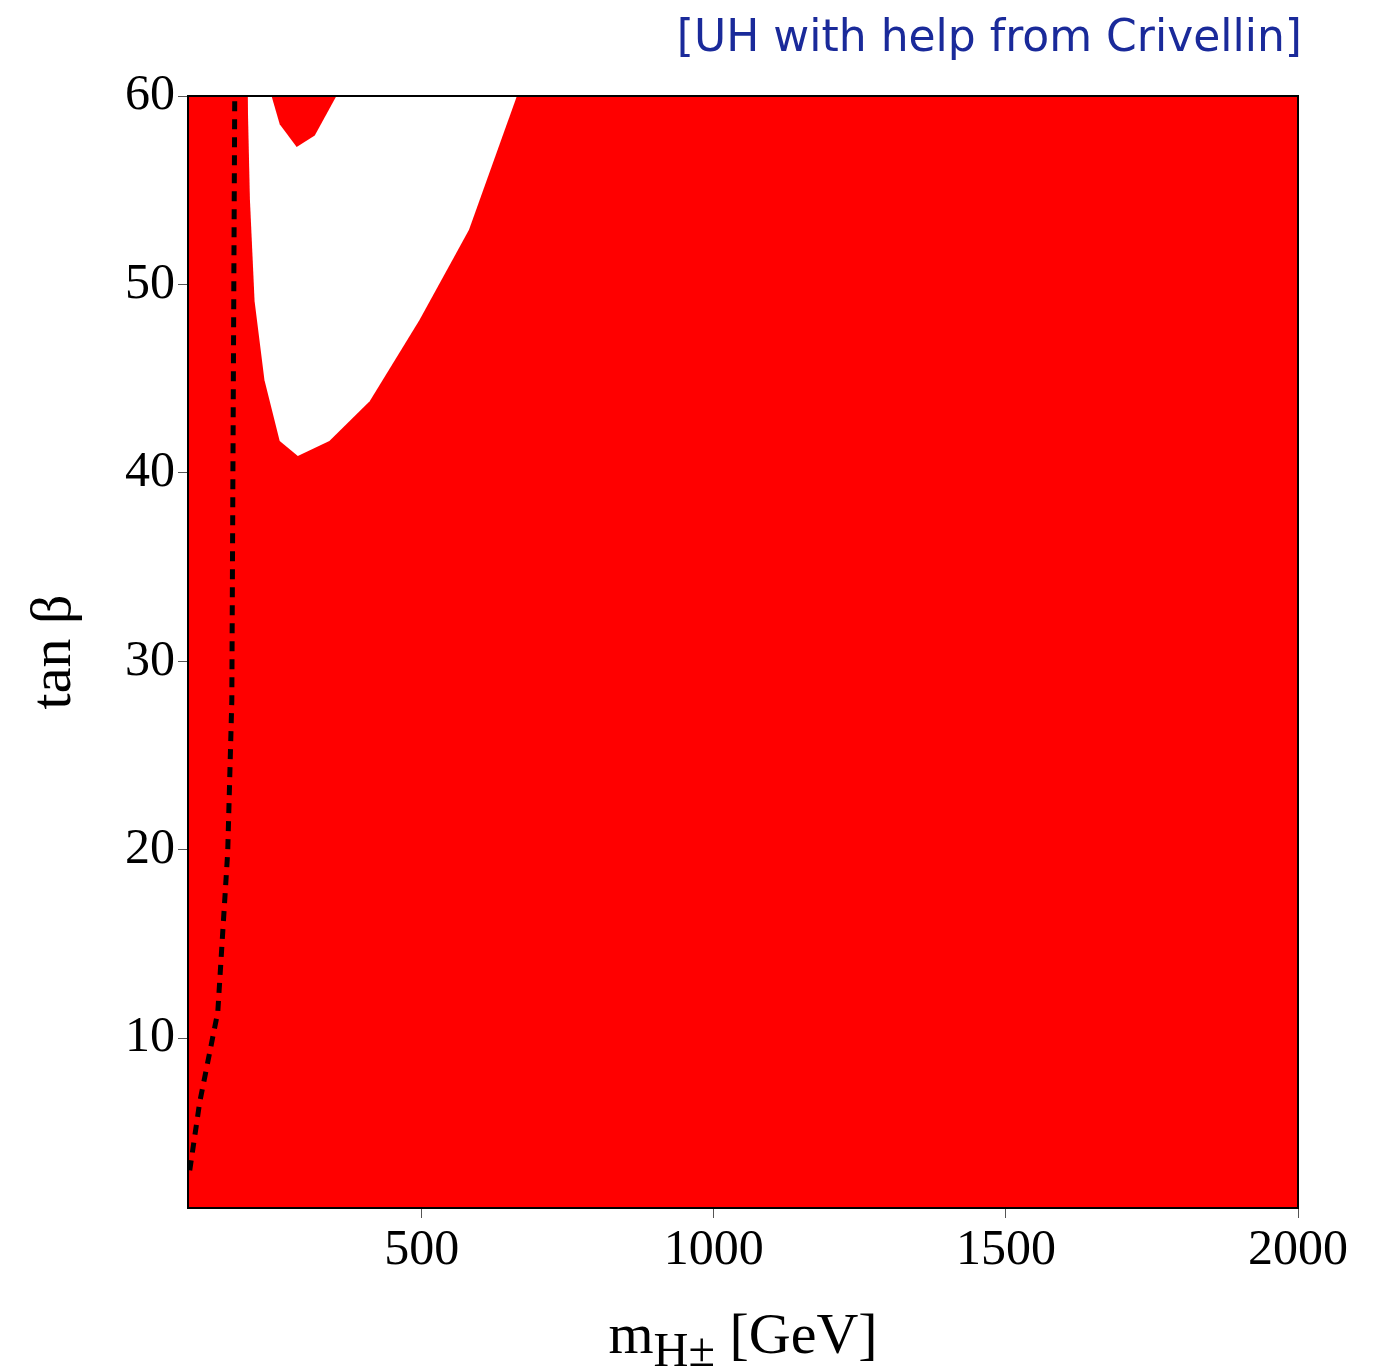  I want to click on x-tick-label: 1500, so click(1005, 1247).